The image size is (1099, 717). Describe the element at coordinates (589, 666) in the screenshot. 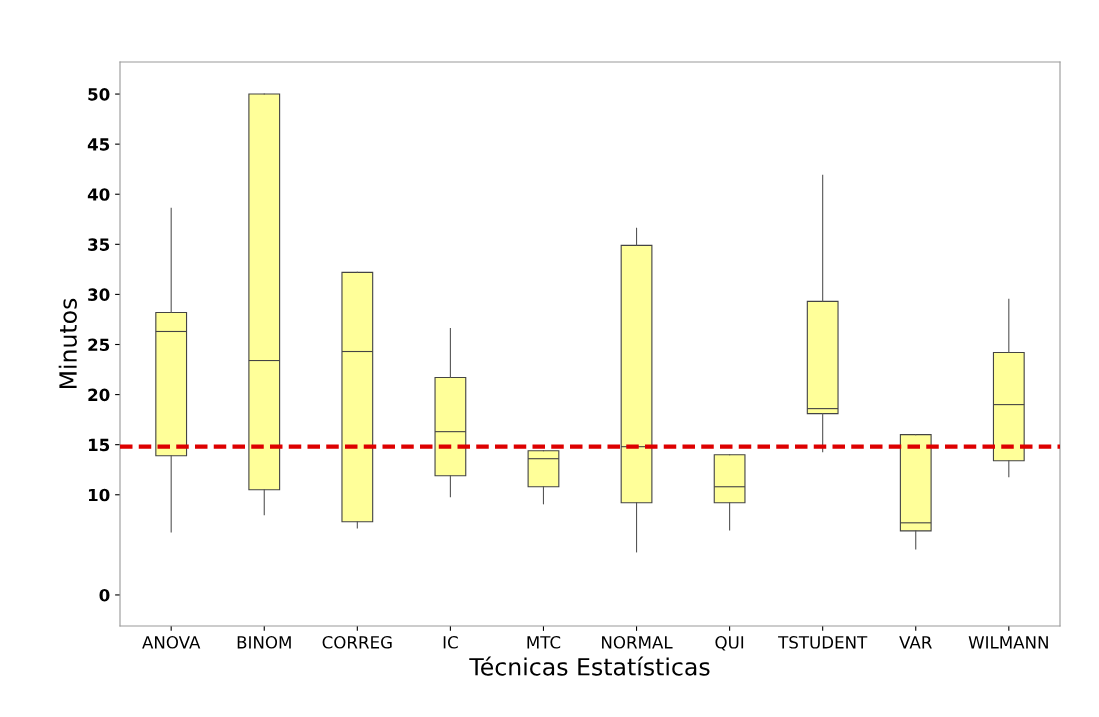

I see `x-axis-title: Técnicas Estatísticas` at that location.